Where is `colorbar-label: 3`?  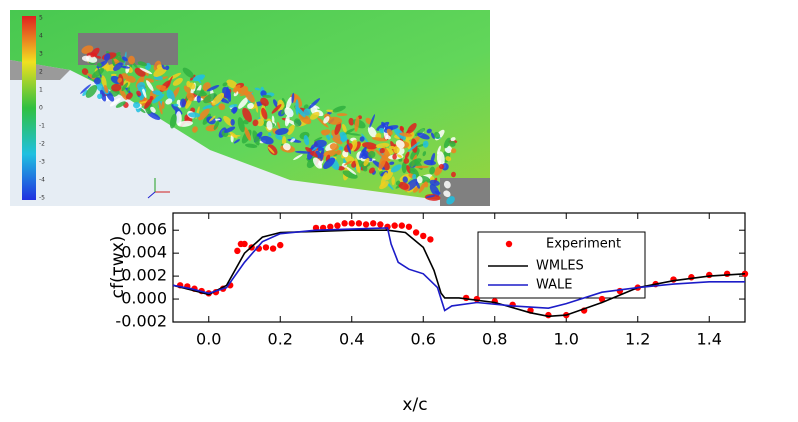 colorbar-label: 3 is located at coordinates (41, 54).